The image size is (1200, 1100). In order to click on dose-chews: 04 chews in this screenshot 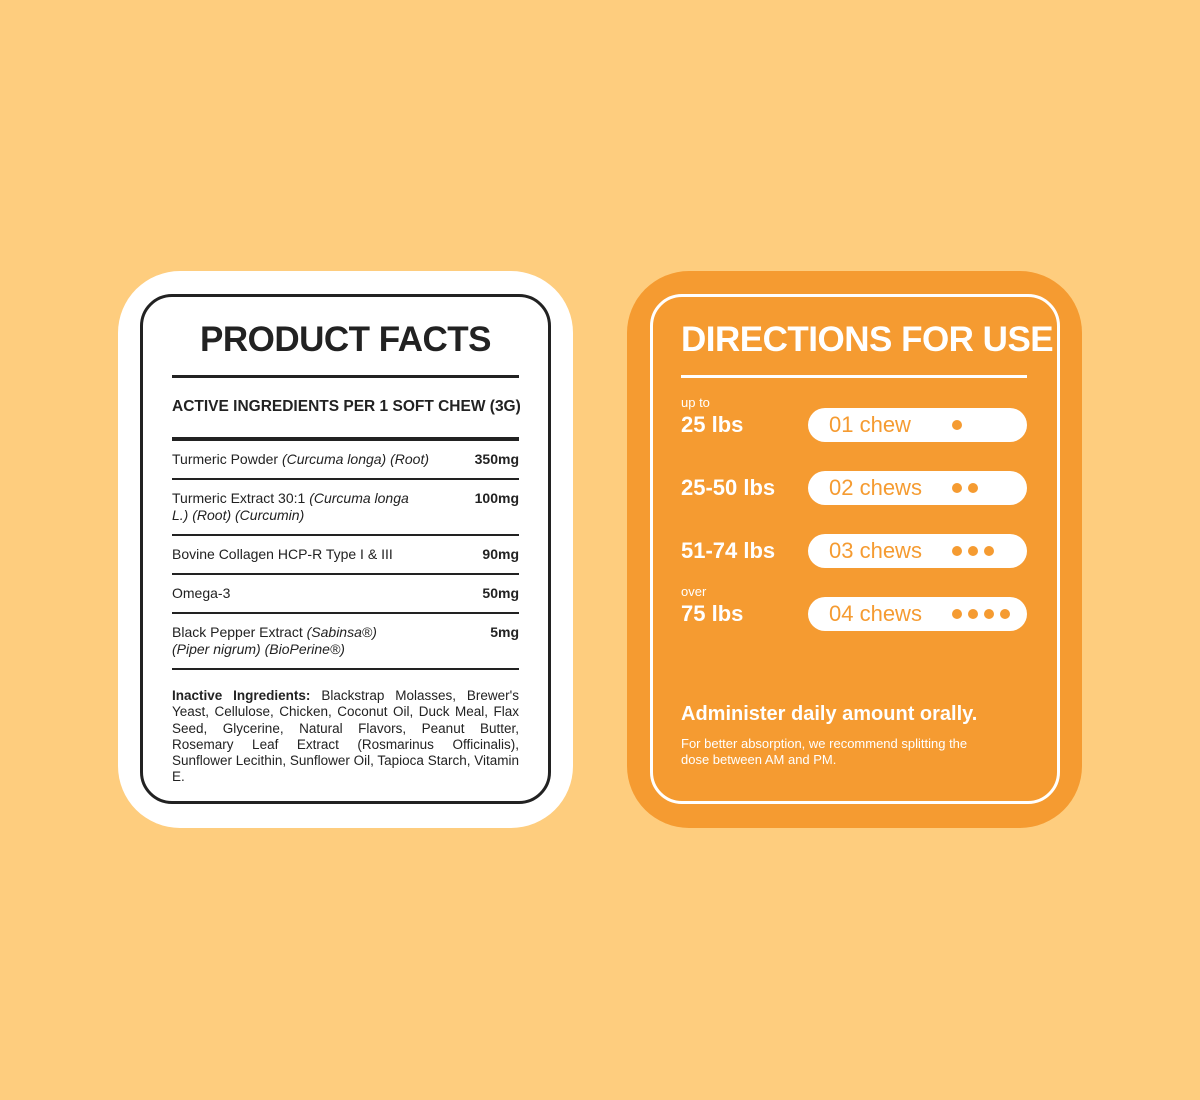, I will do `click(875, 613)`.